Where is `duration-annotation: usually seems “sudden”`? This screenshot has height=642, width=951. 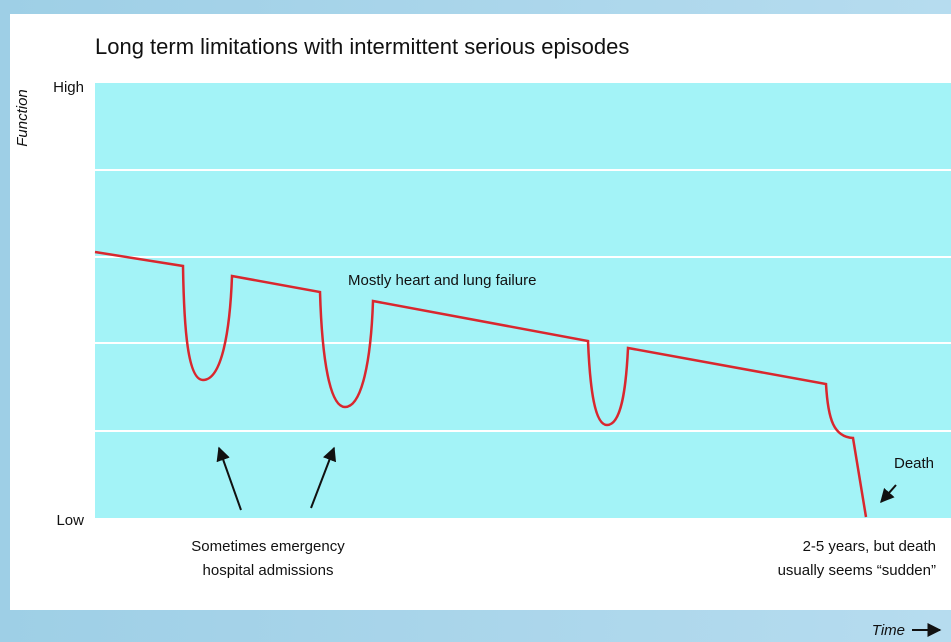
duration-annotation: usually seems “sudden” is located at coordinates (857, 570).